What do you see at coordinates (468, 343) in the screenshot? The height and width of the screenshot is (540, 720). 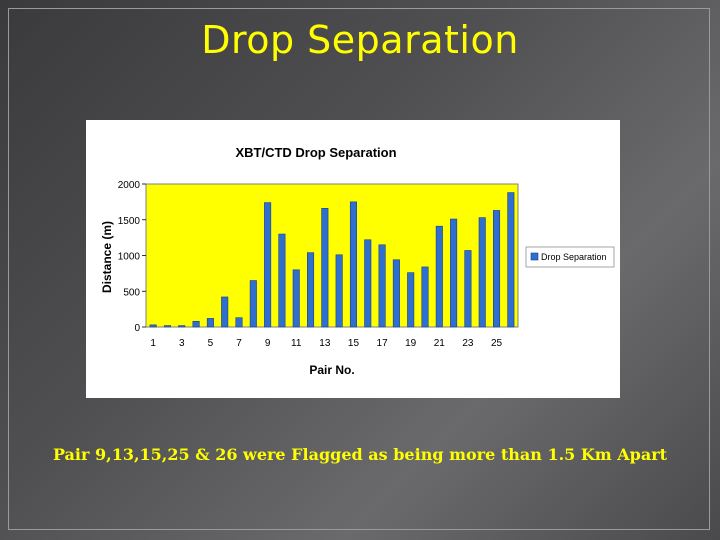 I see `x-tick-label: 23` at bounding box center [468, 343].